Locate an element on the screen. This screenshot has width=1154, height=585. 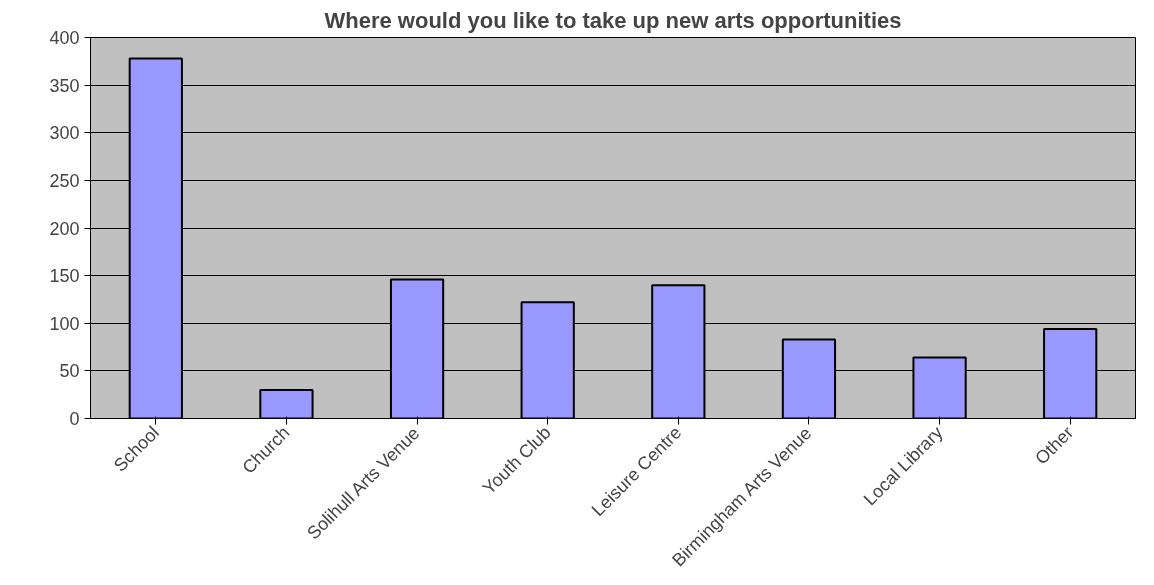
y-tick-label: 100 is located at coordinates (64, 323).